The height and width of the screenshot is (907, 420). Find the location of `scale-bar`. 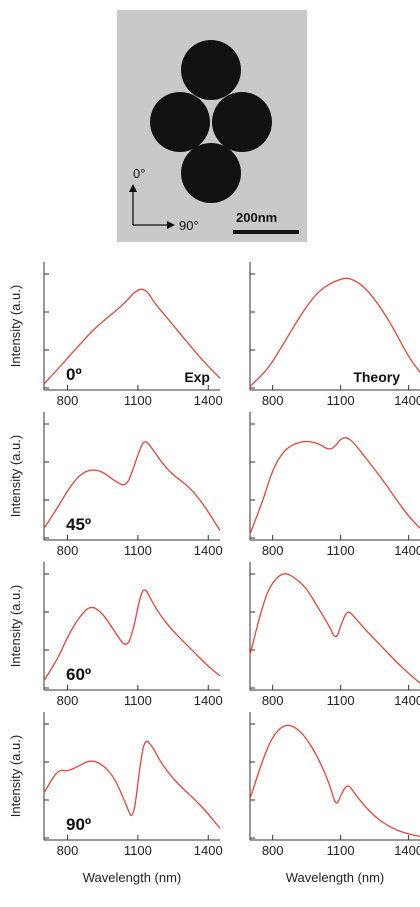

scale-bar is located at coordinates (266, 232).